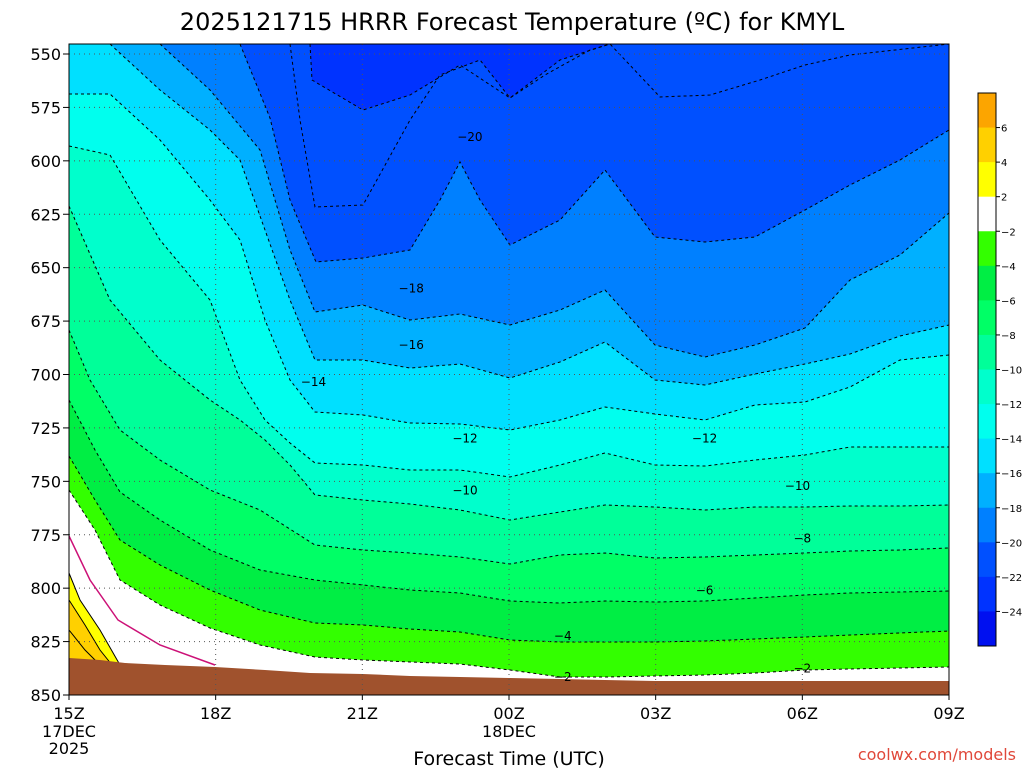 The height and width of the screenshot is (768, 1024). Describe the element at coordinates (45, 321) in the screenshot. I see `y-tick-label: 675` at that location.